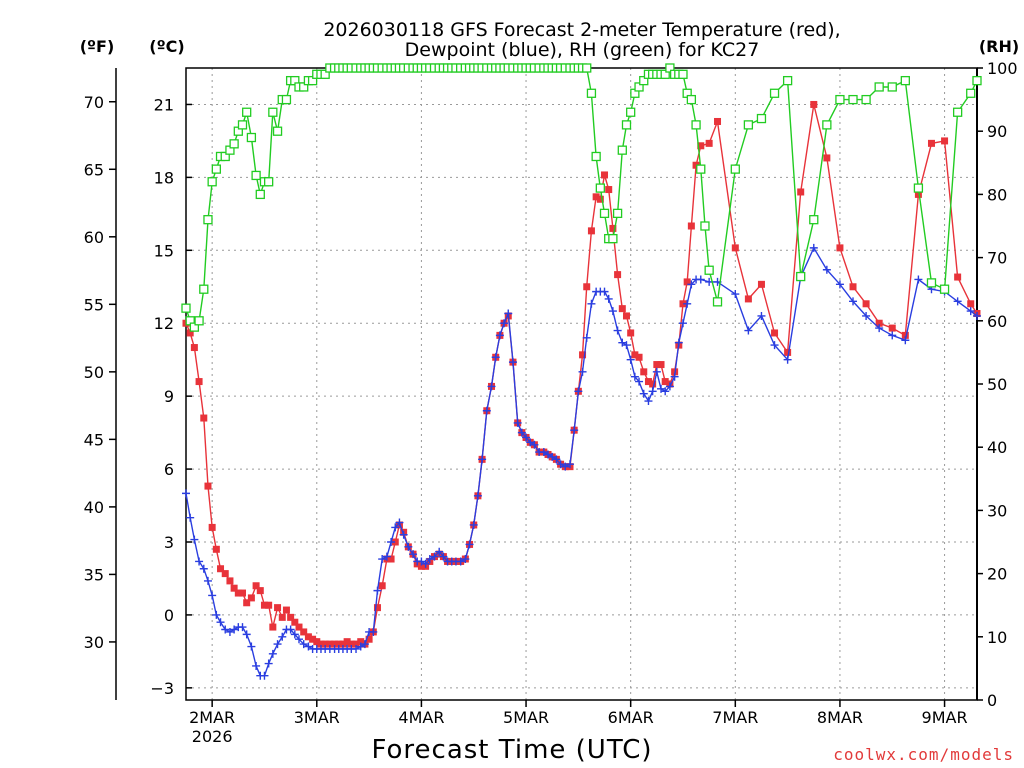  What do you see at coordinates (999, 46) in the screenshot?
I see `rh-axis-unit: (RH)` at bounding box center [999, 46].